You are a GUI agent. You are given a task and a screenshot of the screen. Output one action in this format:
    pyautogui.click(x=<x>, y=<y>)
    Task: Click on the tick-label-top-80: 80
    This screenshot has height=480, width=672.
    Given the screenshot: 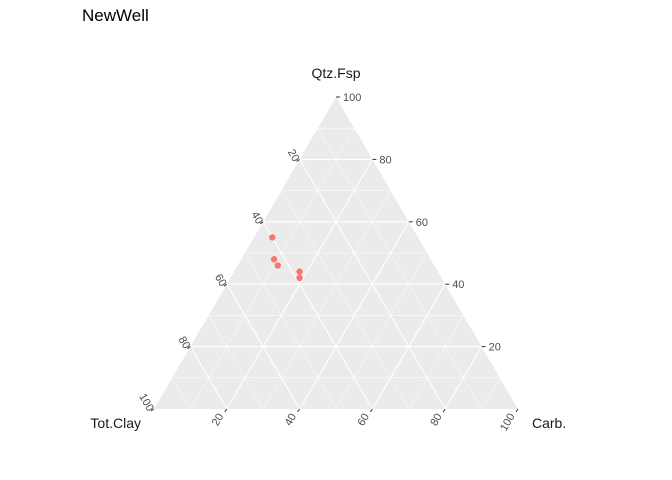 What is the action you would take?
    pyautogui.click(x=385, y=160)
    